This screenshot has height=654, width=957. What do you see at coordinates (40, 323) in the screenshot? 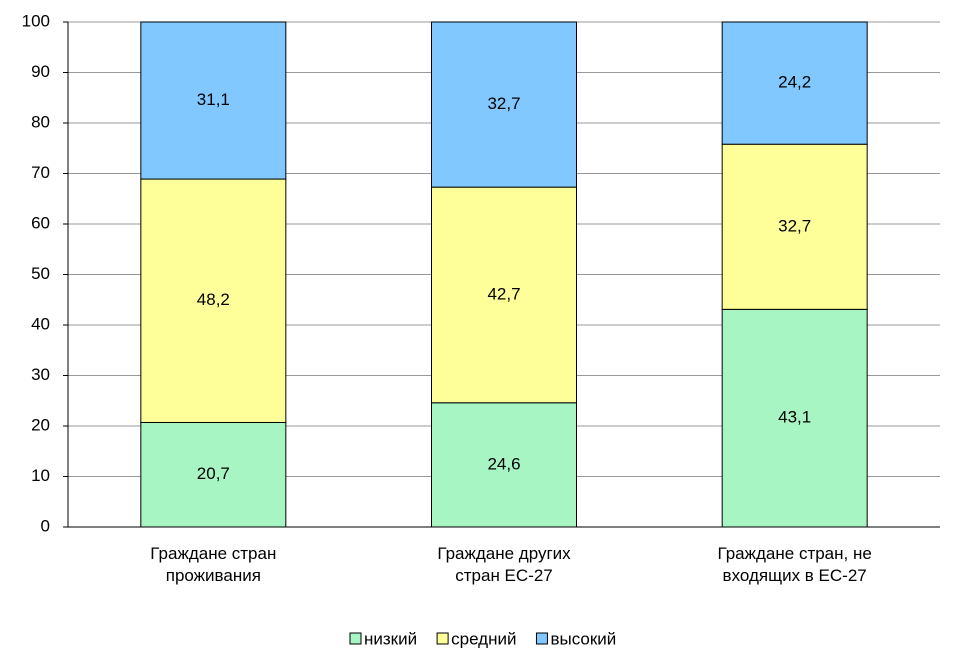
I see `y-tick-label: 40` at bounding box center [40, 323].